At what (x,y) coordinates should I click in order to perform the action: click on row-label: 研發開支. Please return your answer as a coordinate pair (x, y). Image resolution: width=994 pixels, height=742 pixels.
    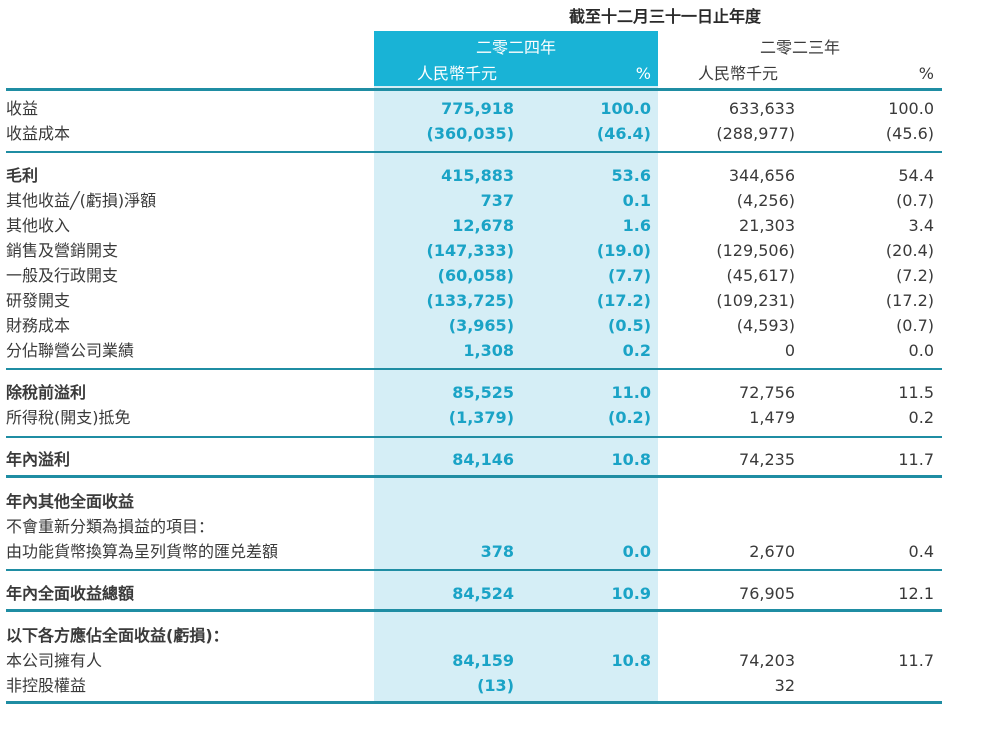
    Looking at the image, I should click on (38, 300).